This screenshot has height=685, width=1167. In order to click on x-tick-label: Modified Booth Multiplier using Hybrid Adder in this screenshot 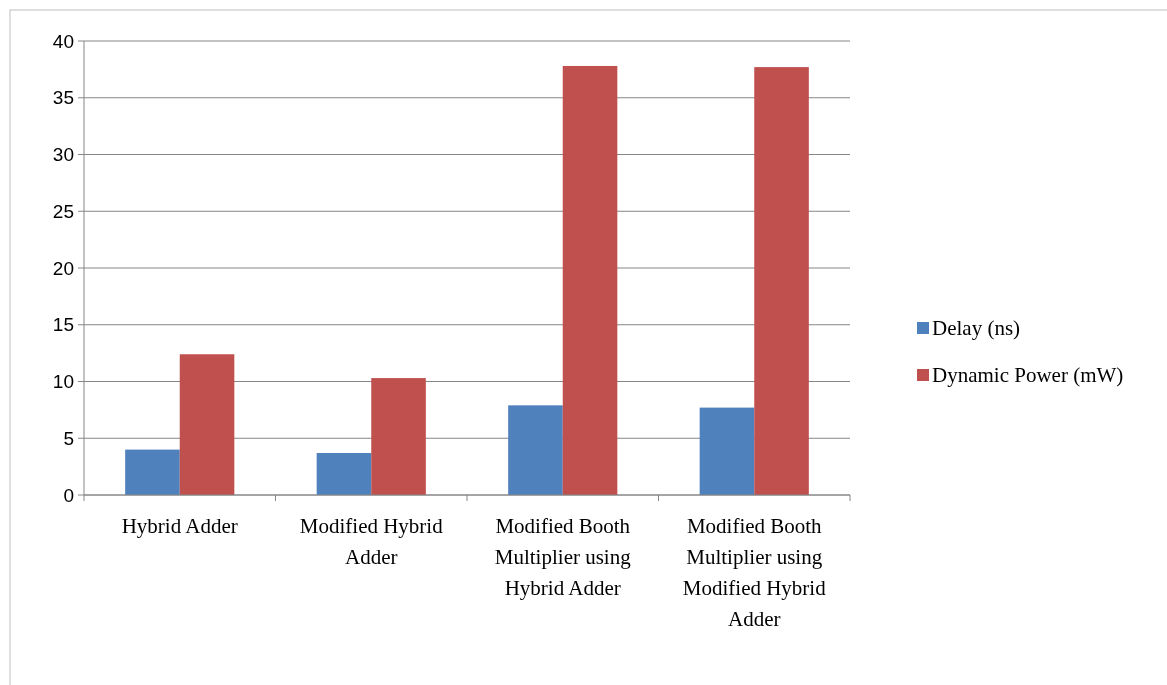, I will do `click(563, 557)`.